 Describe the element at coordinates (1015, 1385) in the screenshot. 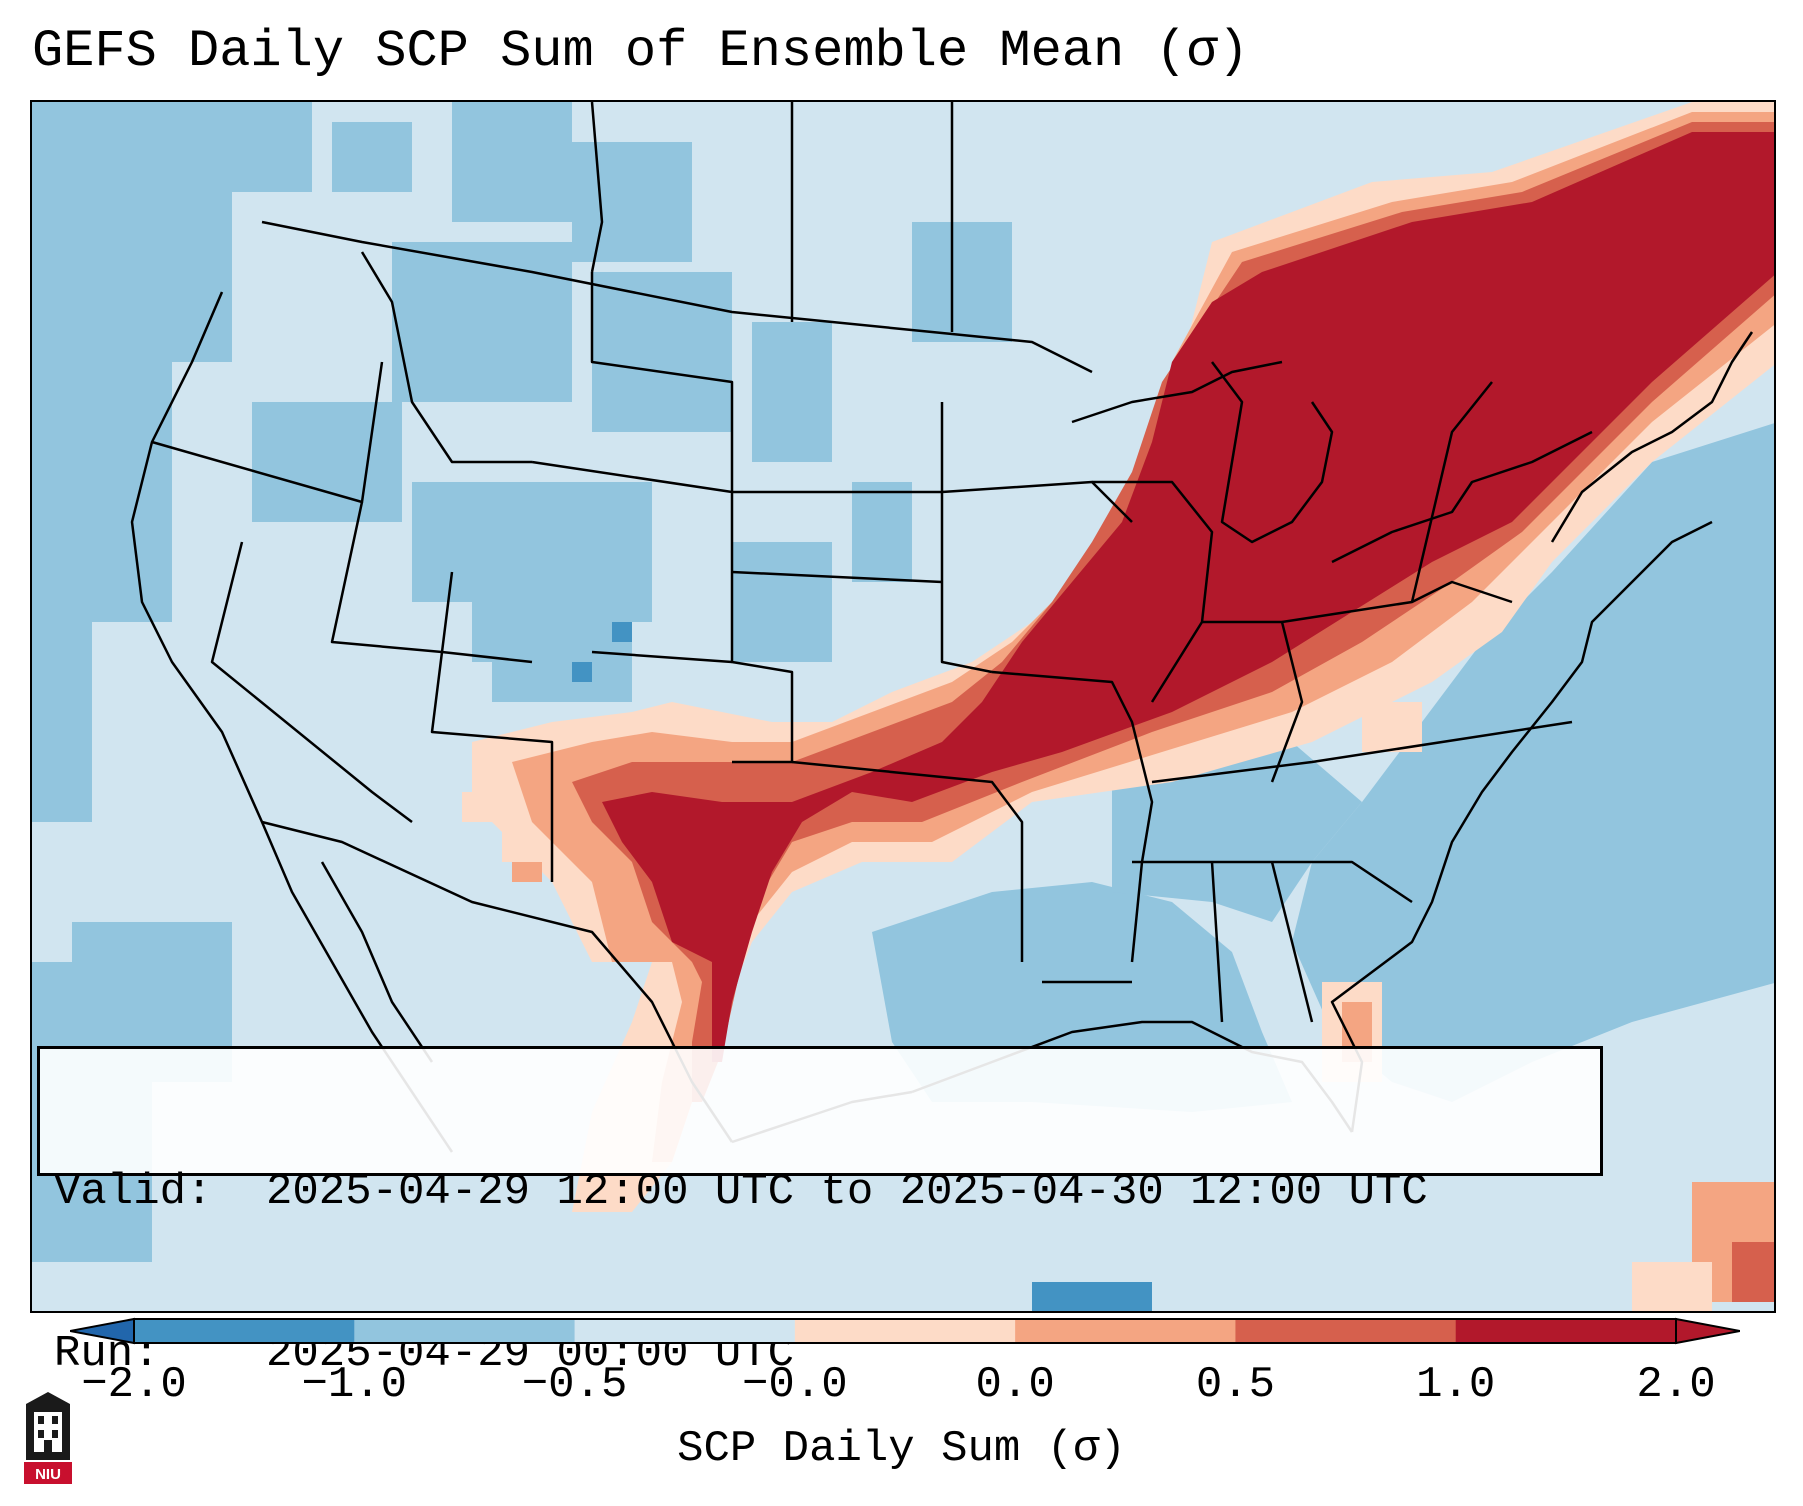

I see `colorbar-tick-label: 0.0` at that location.